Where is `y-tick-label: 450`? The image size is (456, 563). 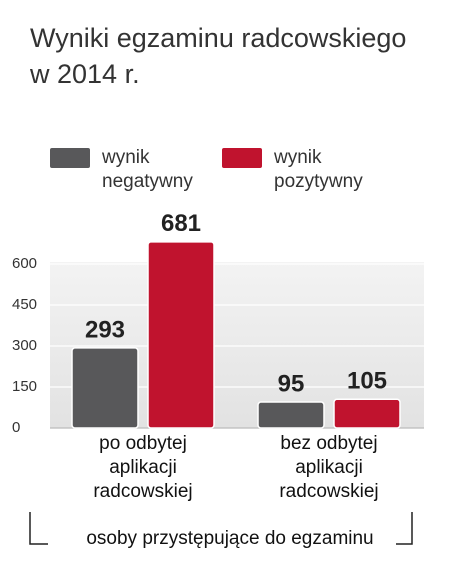
y-tick-label: 450 is located at coordinates (24, 304).